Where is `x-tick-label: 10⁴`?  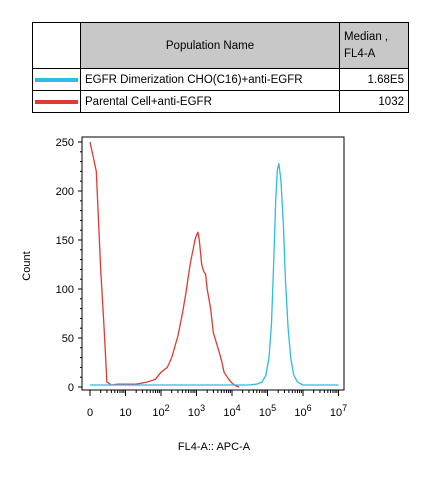
x-tick-label: 10⁴ is located at coordinates (231, 411).